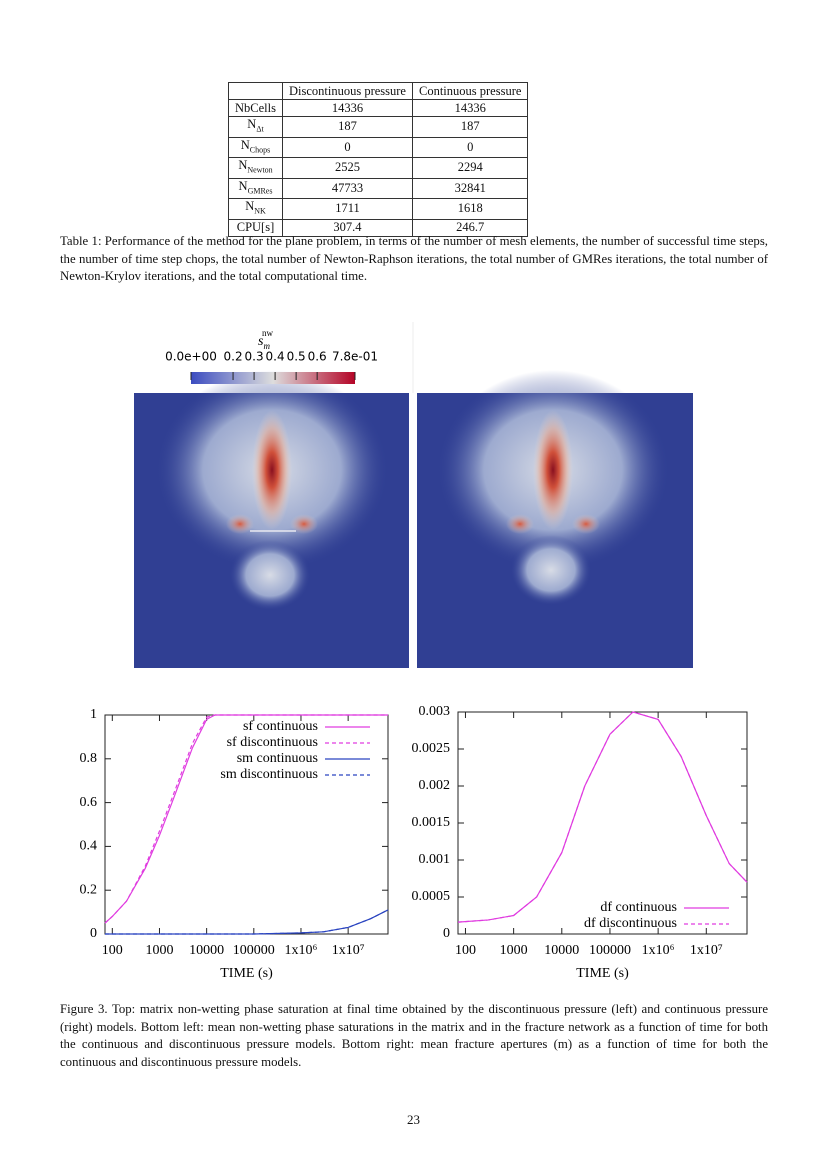 The width and height of the screenshot is (827, 1169). What do you see at coordinates (265, 339) in the screenshot?
I see `colorbar-title: sm nw` at bounding box center [265, 339].